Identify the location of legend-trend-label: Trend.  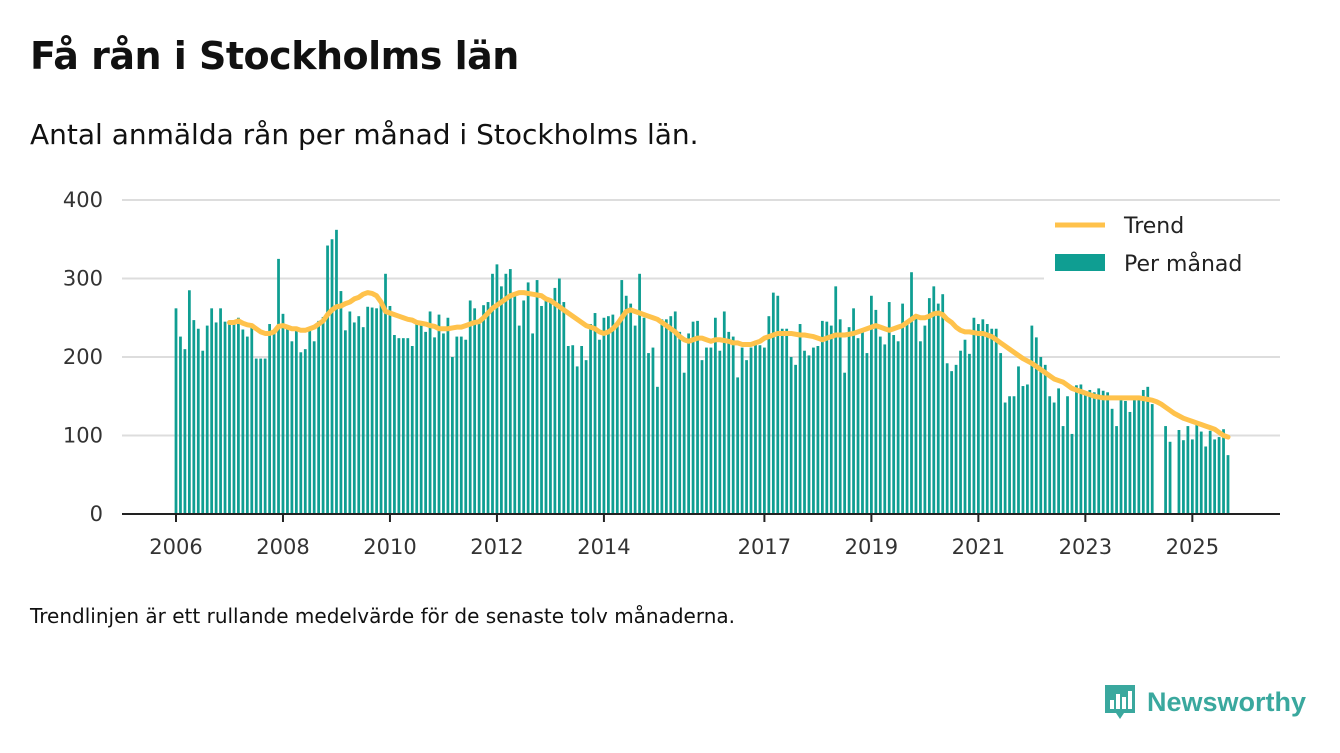
(1153, 226).